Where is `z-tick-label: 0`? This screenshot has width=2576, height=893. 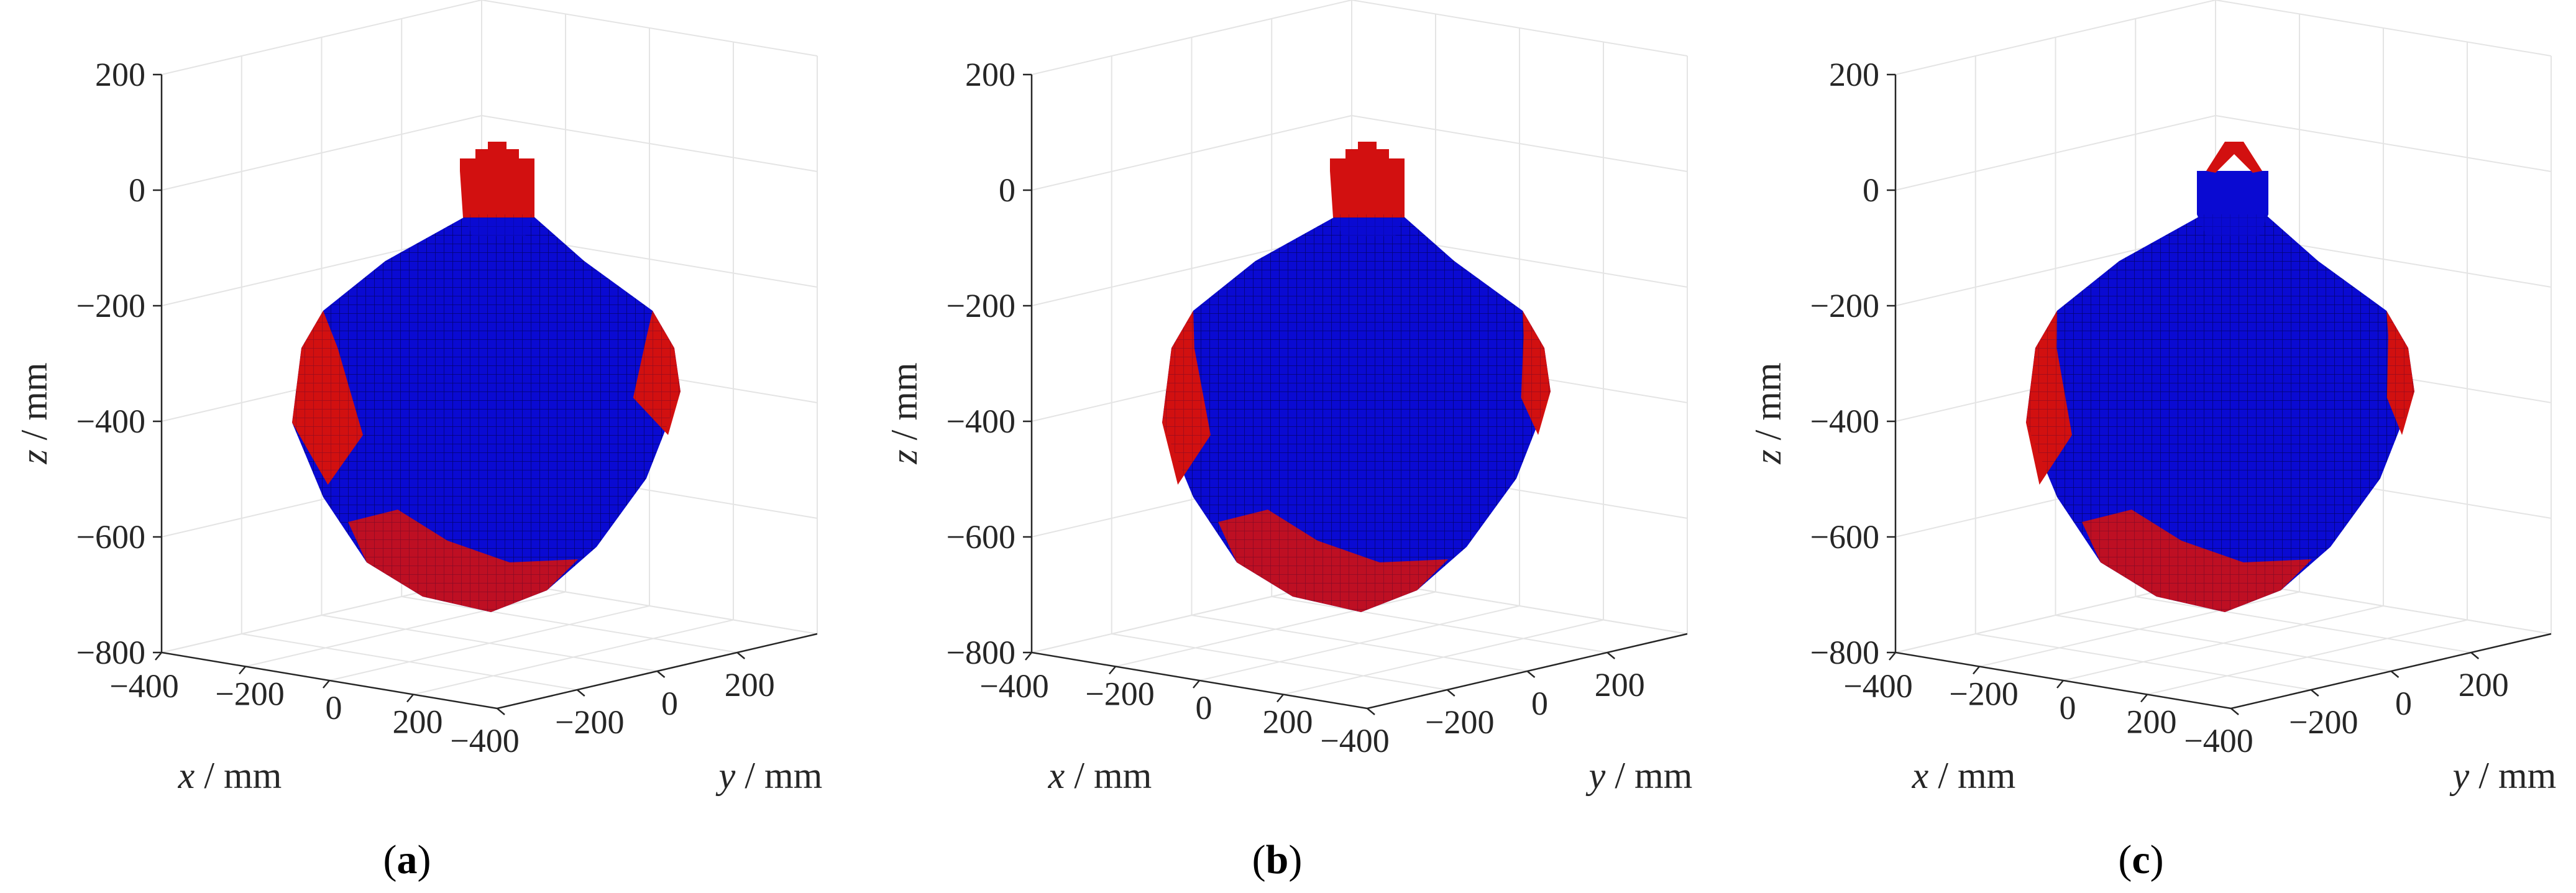 z-tick-label: 0 is located at coordinates (1007, 190).